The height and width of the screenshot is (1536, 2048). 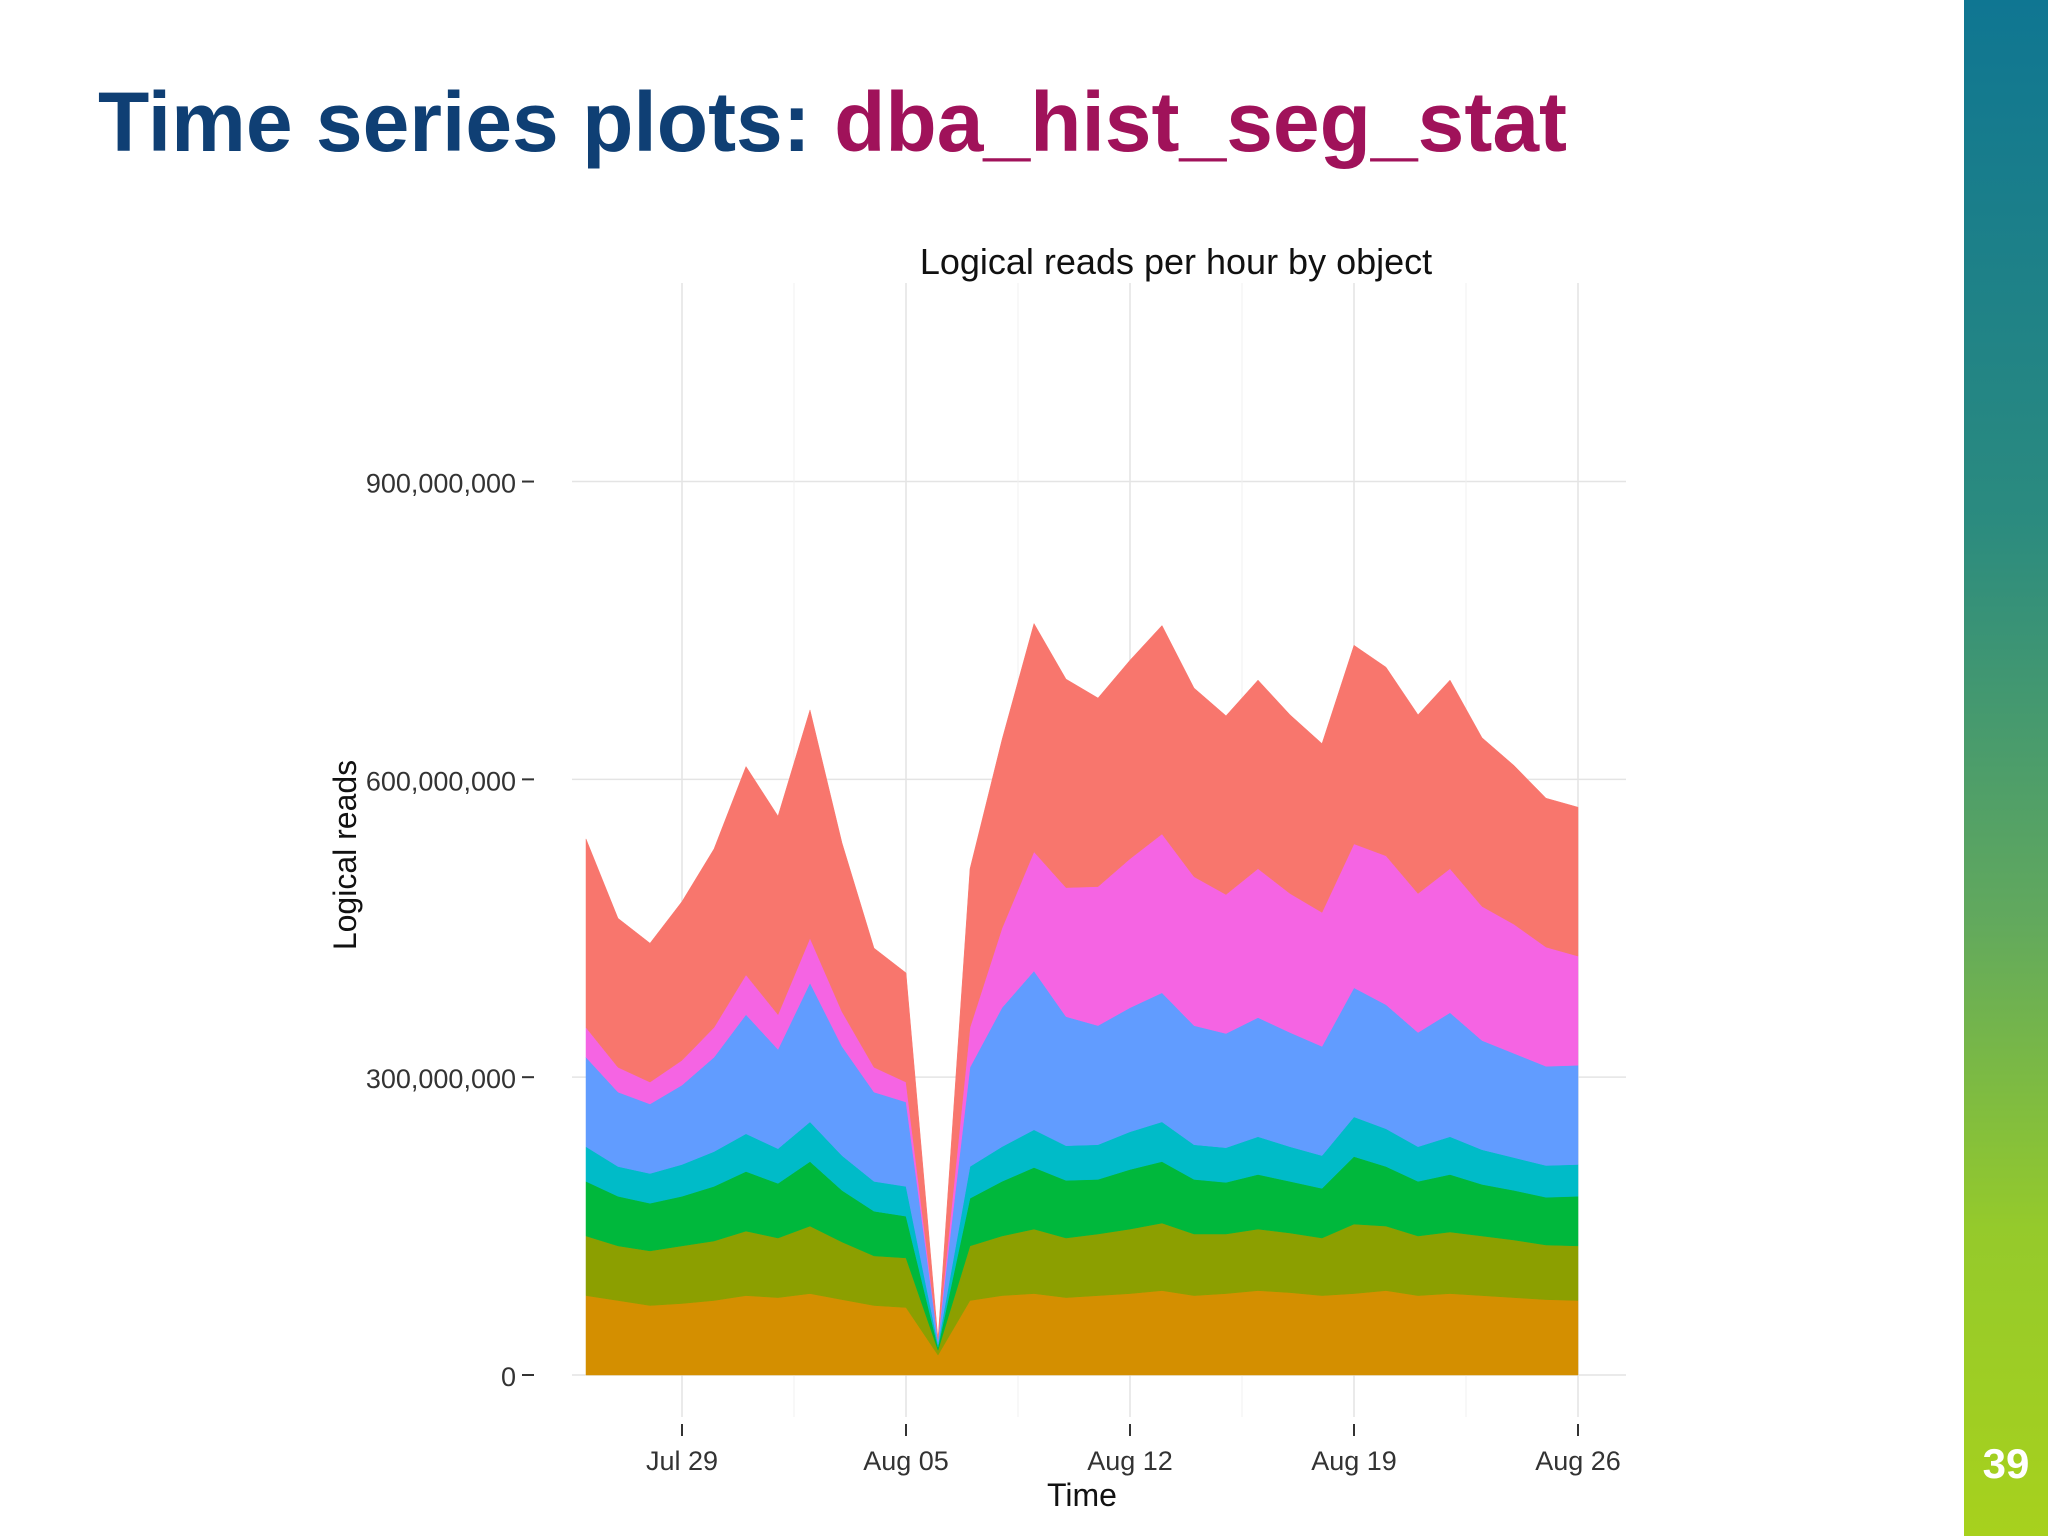 I want to click on y-tick-label: 0, so click(x=508, y=1377).